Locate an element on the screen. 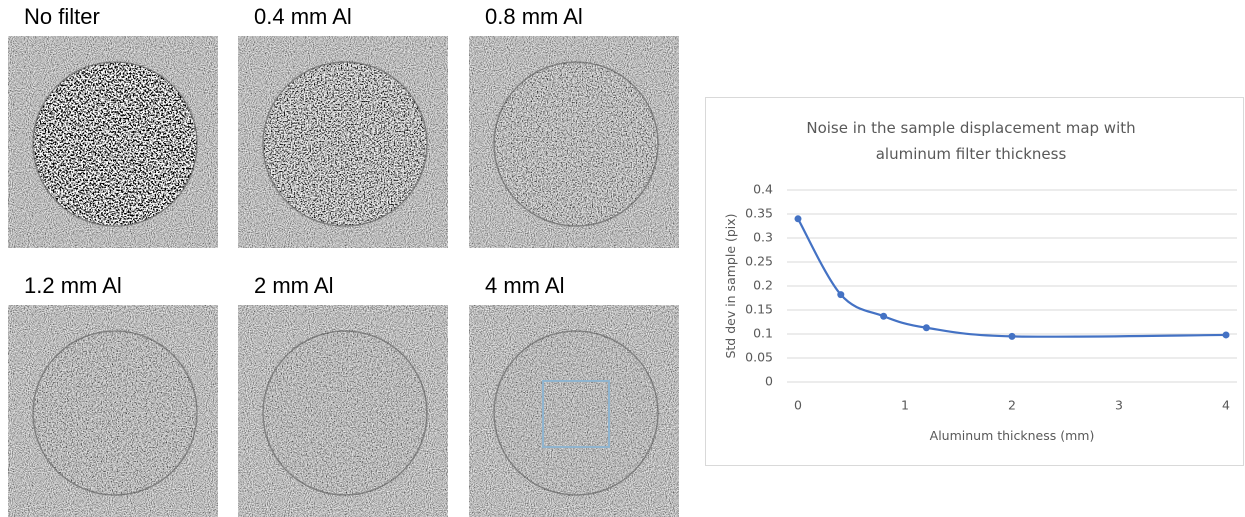  panel-label: 1.2 mm Al is located at coordinates (73, 285).